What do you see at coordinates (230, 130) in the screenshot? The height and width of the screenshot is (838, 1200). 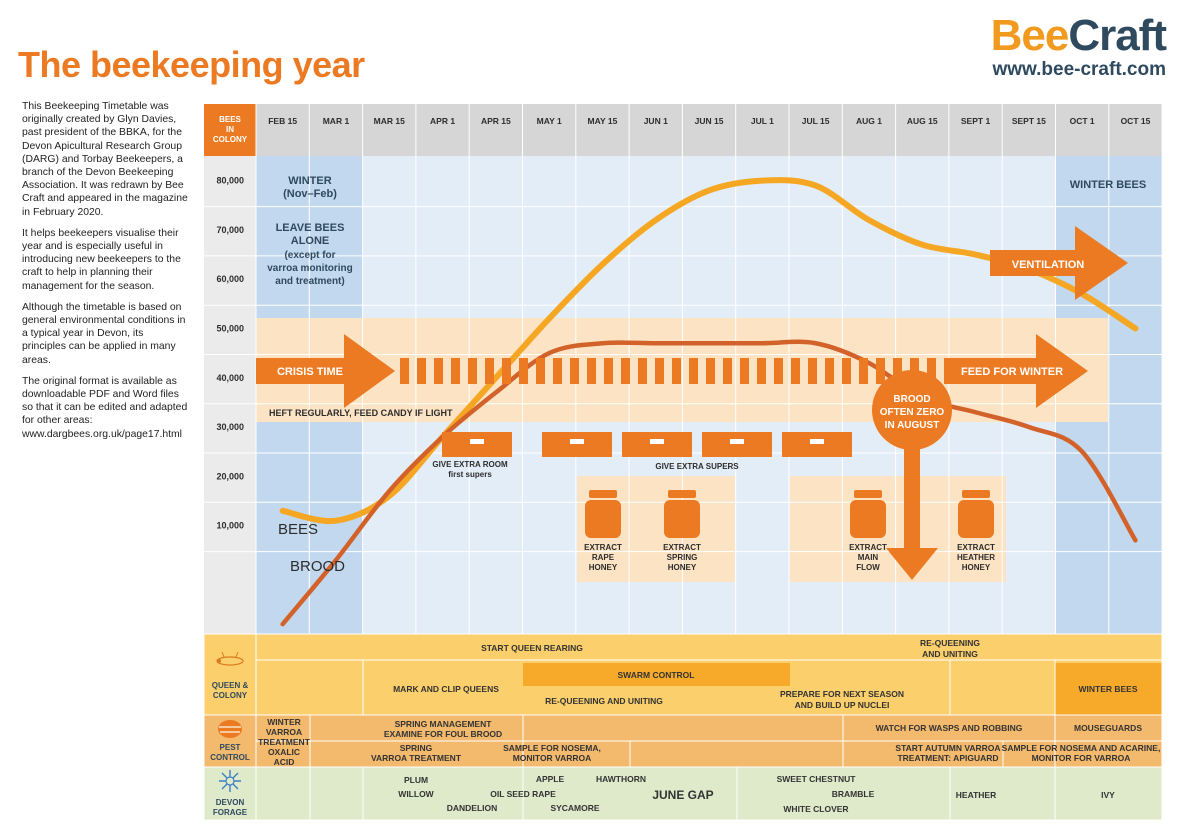 I see `corner-header` at bounding box center [230, 130].